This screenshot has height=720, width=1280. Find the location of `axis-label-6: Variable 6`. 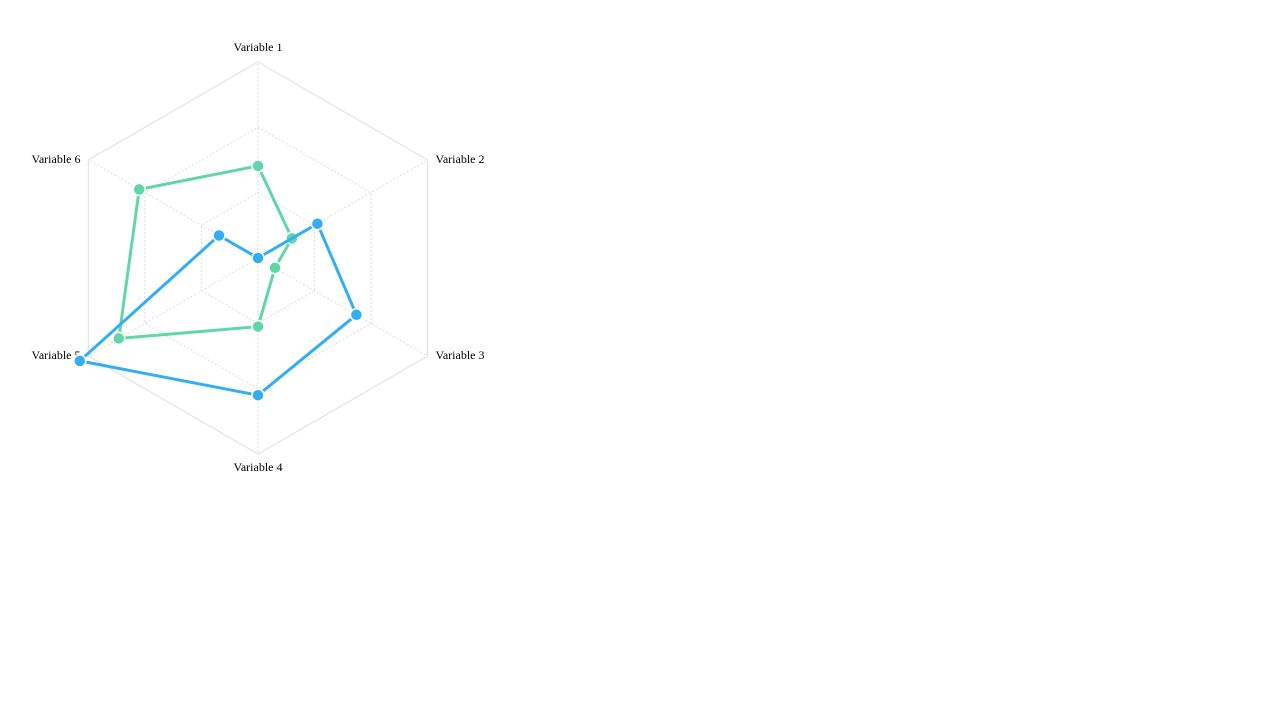

axis-label-6: Variable 6 is located at coordinates (56, 159).